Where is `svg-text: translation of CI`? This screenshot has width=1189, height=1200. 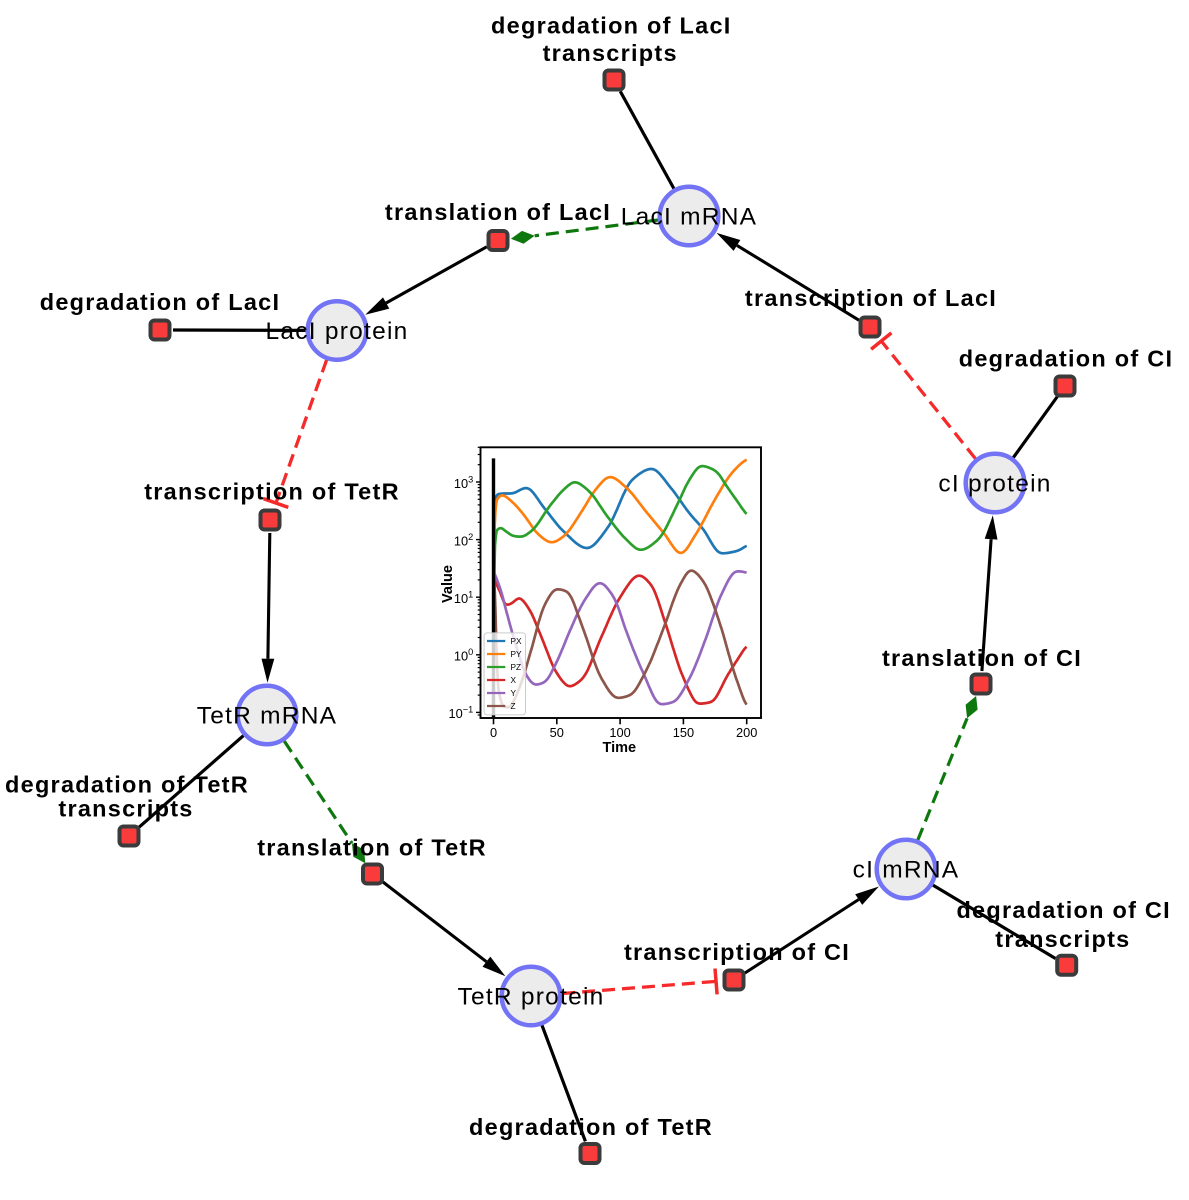
svg-text: translation of CI is located at coordinates (982, 658).